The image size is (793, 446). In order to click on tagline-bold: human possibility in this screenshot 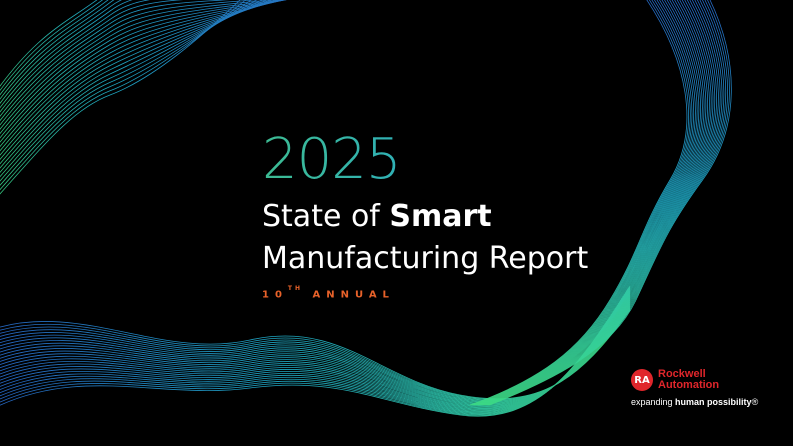, I will do `click(713, 402)`.